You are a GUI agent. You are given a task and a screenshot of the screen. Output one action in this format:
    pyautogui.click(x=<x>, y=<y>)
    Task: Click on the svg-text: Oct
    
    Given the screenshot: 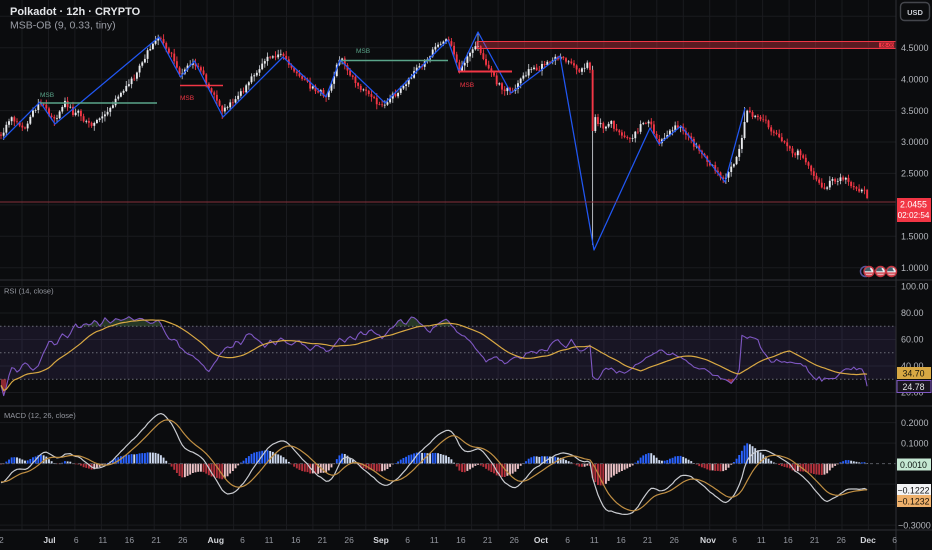 What is the action you would take?
    pyautogui.click(x=541, y=540)
    